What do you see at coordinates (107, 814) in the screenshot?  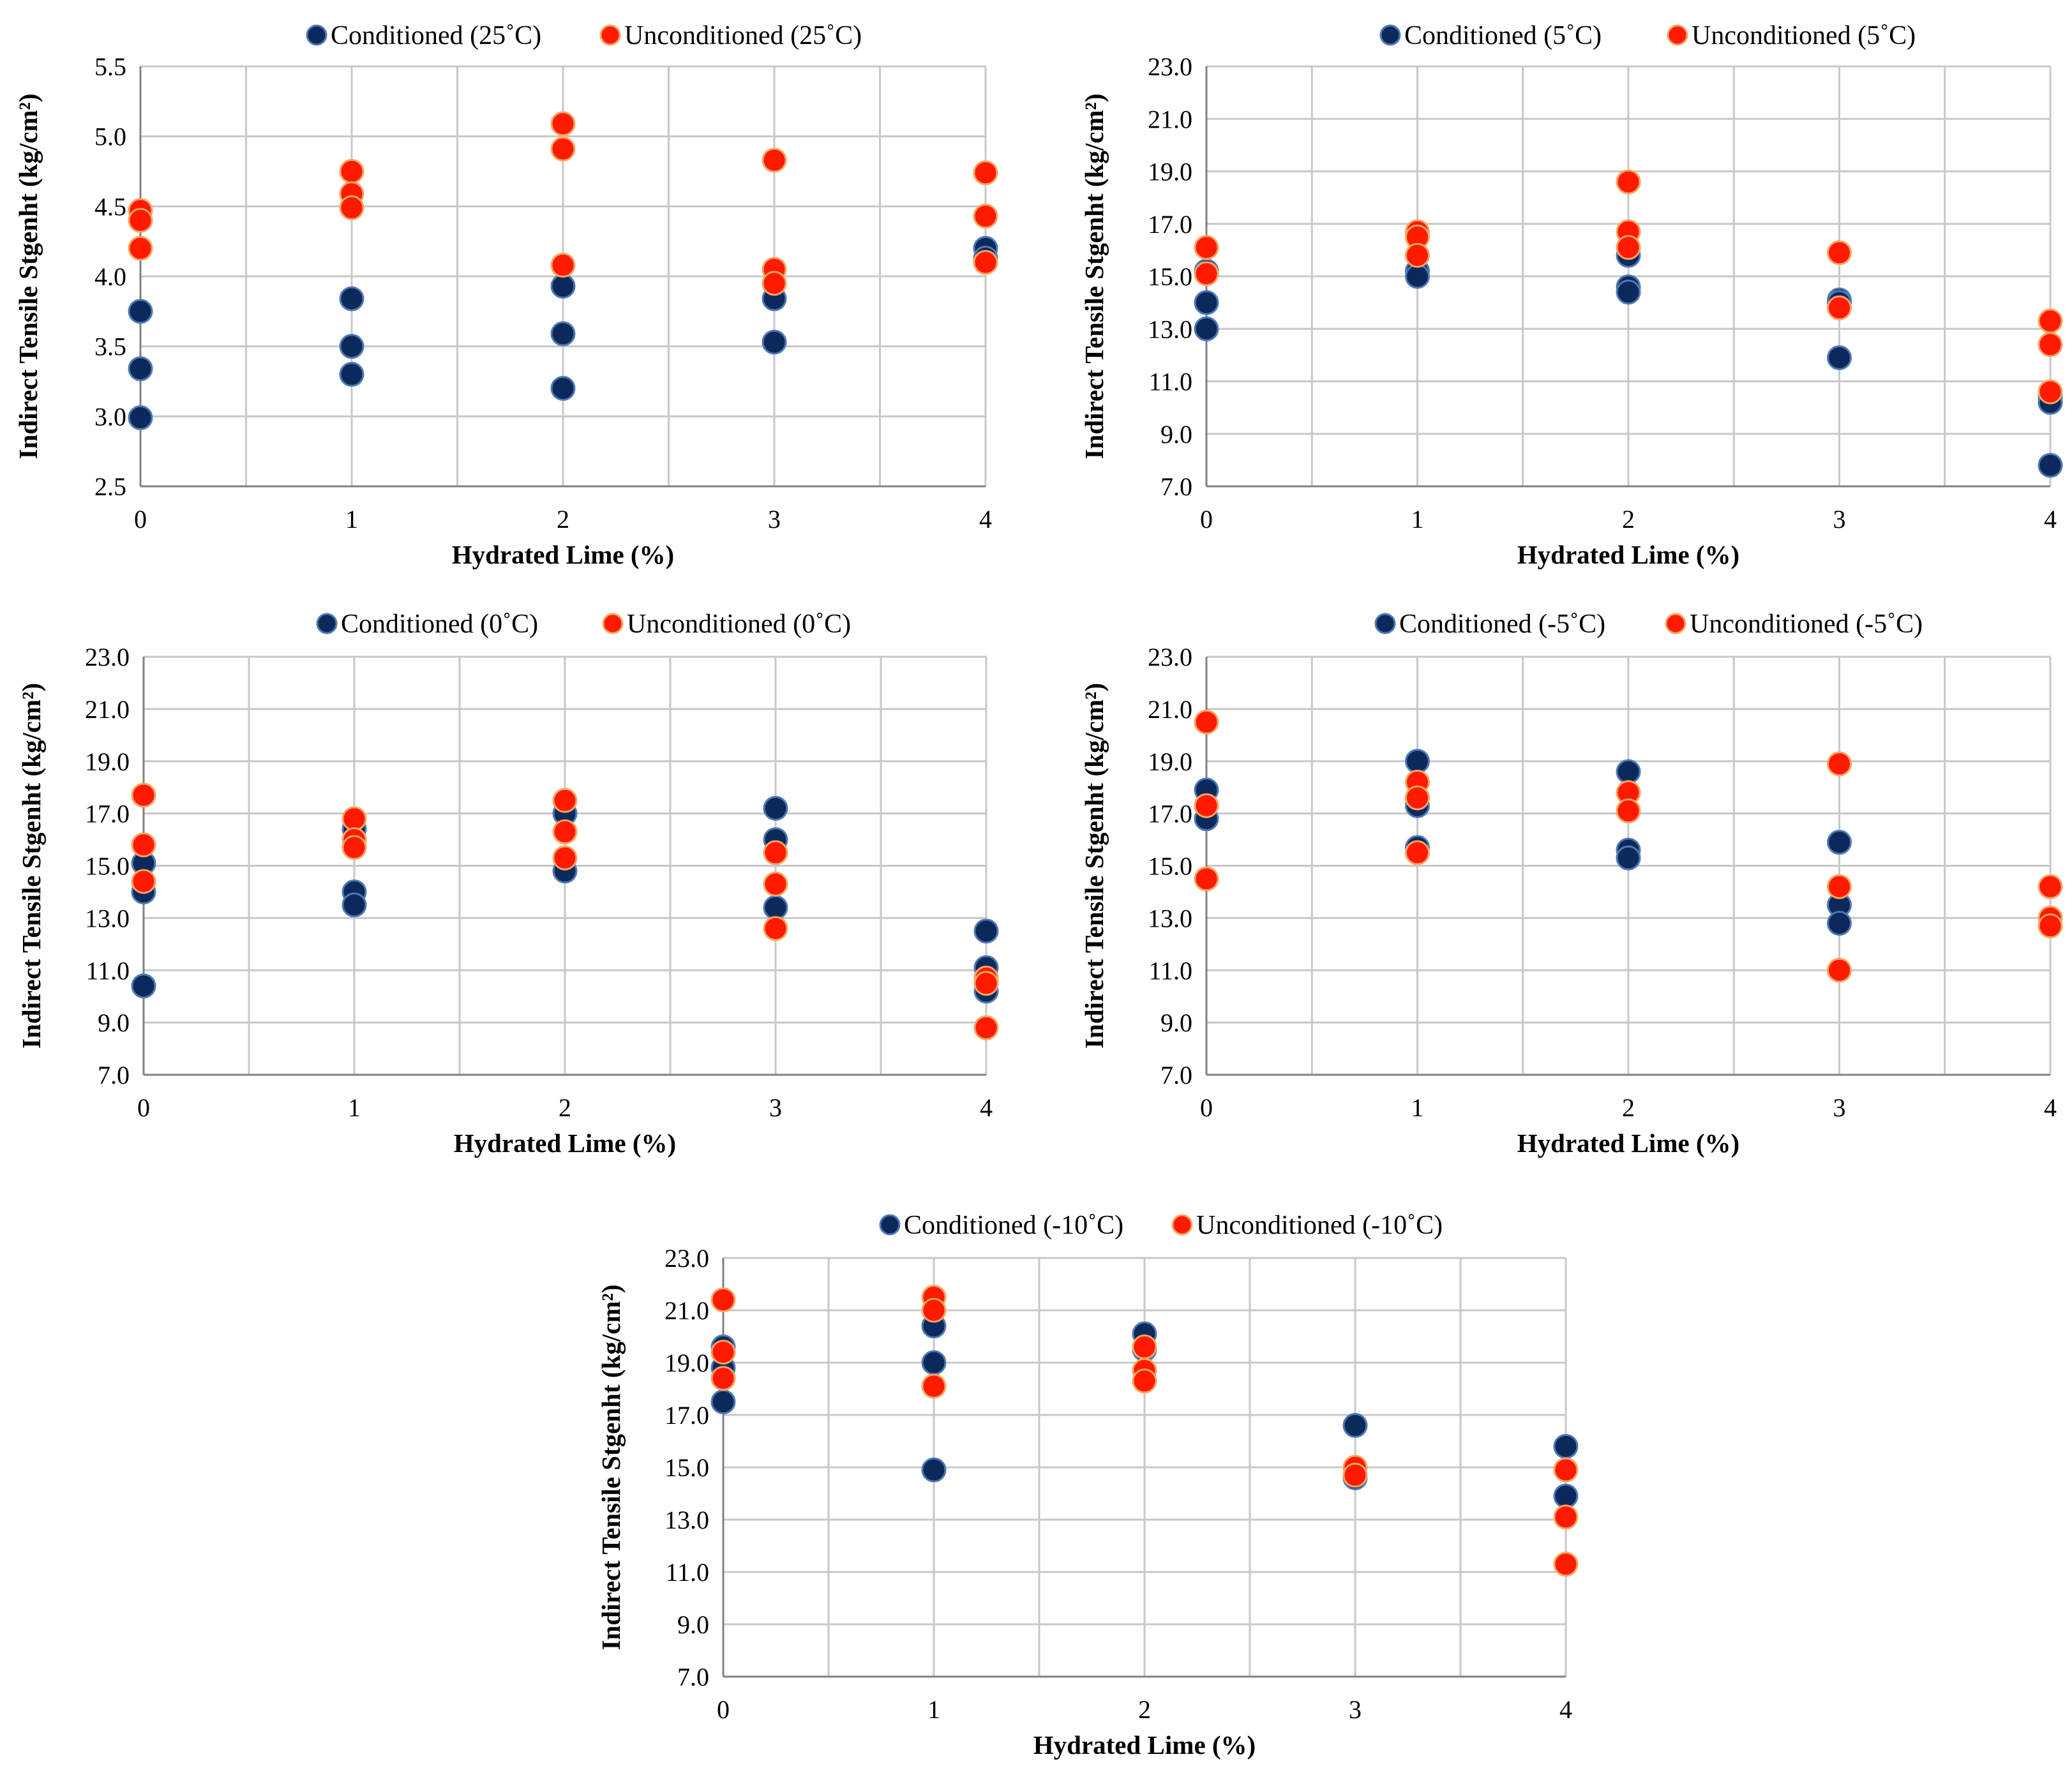 I see `y-tick-label: 17.0` at bounding box center [107, 814].